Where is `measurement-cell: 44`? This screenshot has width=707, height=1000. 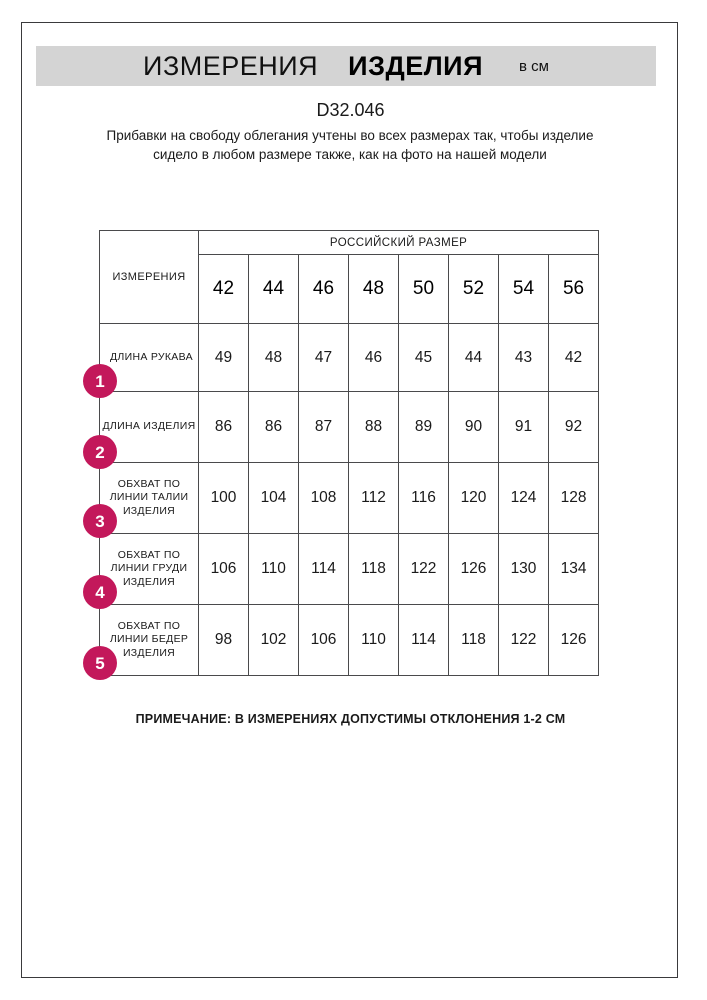 measurement-cell: 44 is located at coordinates (473, 357).